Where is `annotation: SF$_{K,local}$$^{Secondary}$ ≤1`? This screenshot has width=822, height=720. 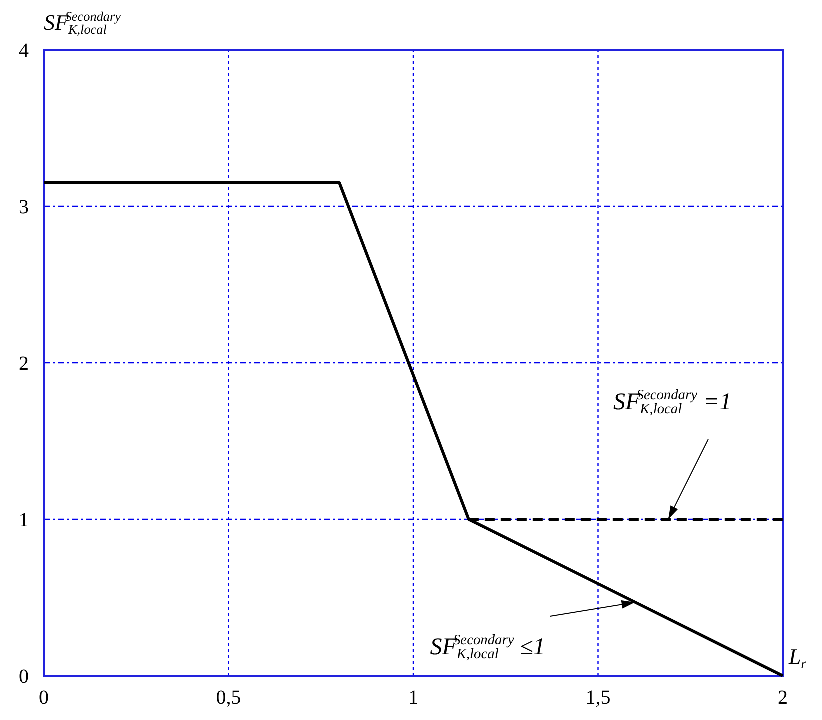
annotation: SF$_{K,local}$$^{Secondary}$ ≤1 is located at coordinates (488, 647).